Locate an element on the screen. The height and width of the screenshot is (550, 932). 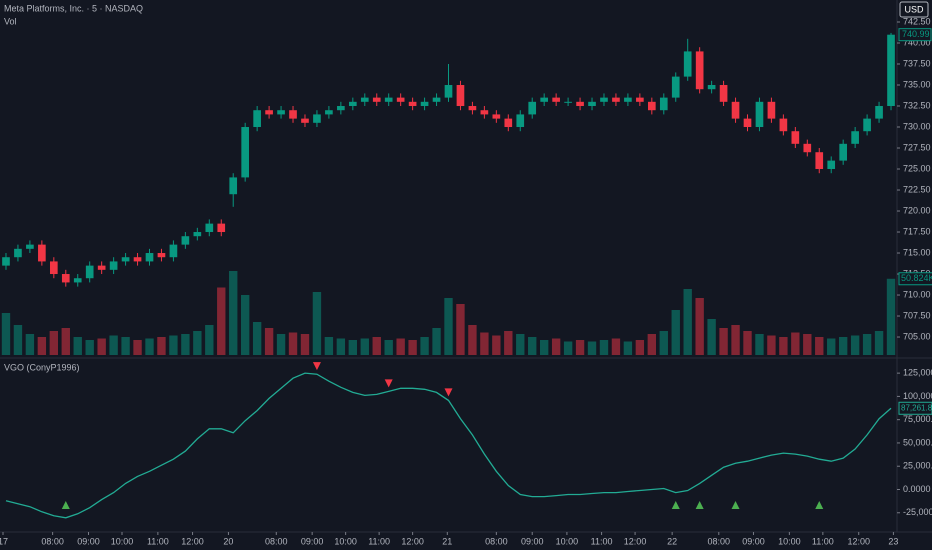
y-tick-label: 727.50 is located at coordinates (917, 147).